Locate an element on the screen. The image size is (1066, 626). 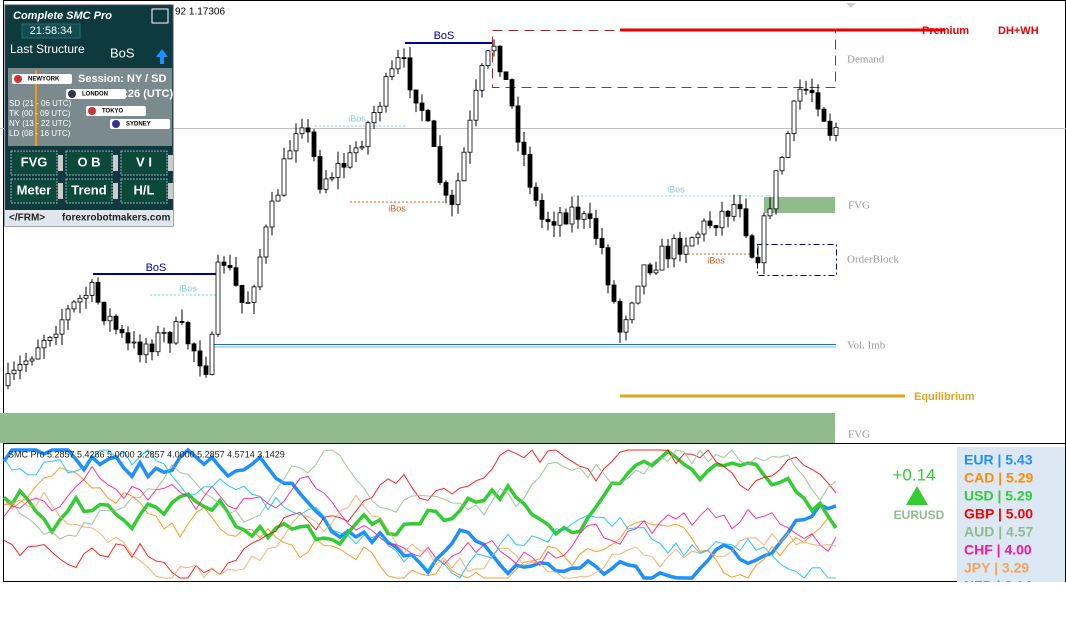
clock-box is located at coordinates (51, 31).